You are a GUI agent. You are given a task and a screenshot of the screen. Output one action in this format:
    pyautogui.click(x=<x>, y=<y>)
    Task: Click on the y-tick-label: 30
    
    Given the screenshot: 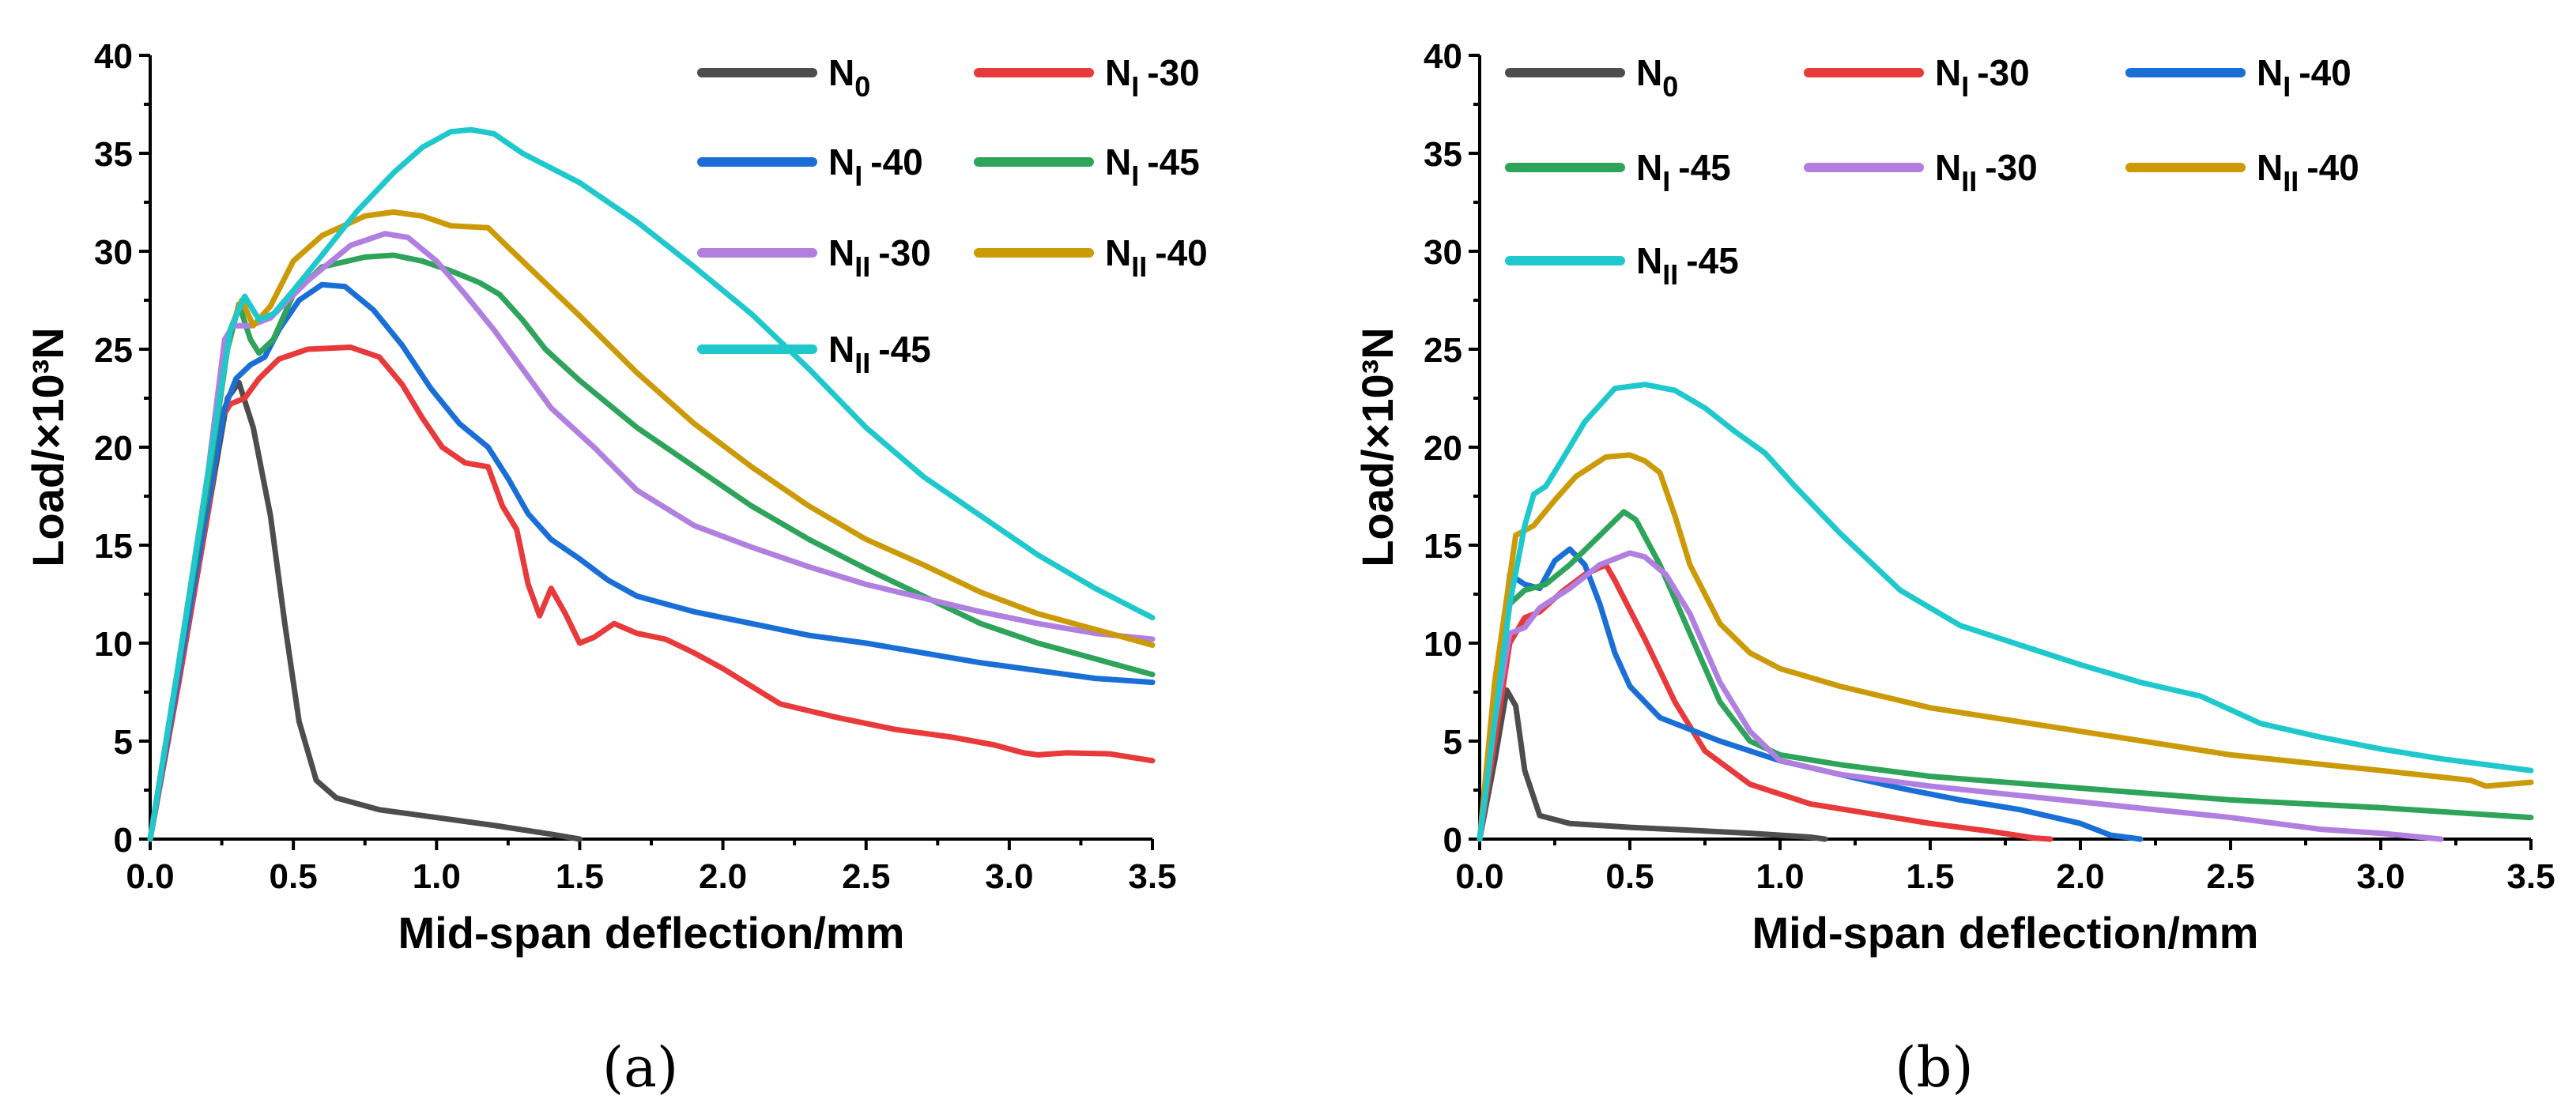 What is the action you would take?
    pyautogui.click(x=114, y=252)
    